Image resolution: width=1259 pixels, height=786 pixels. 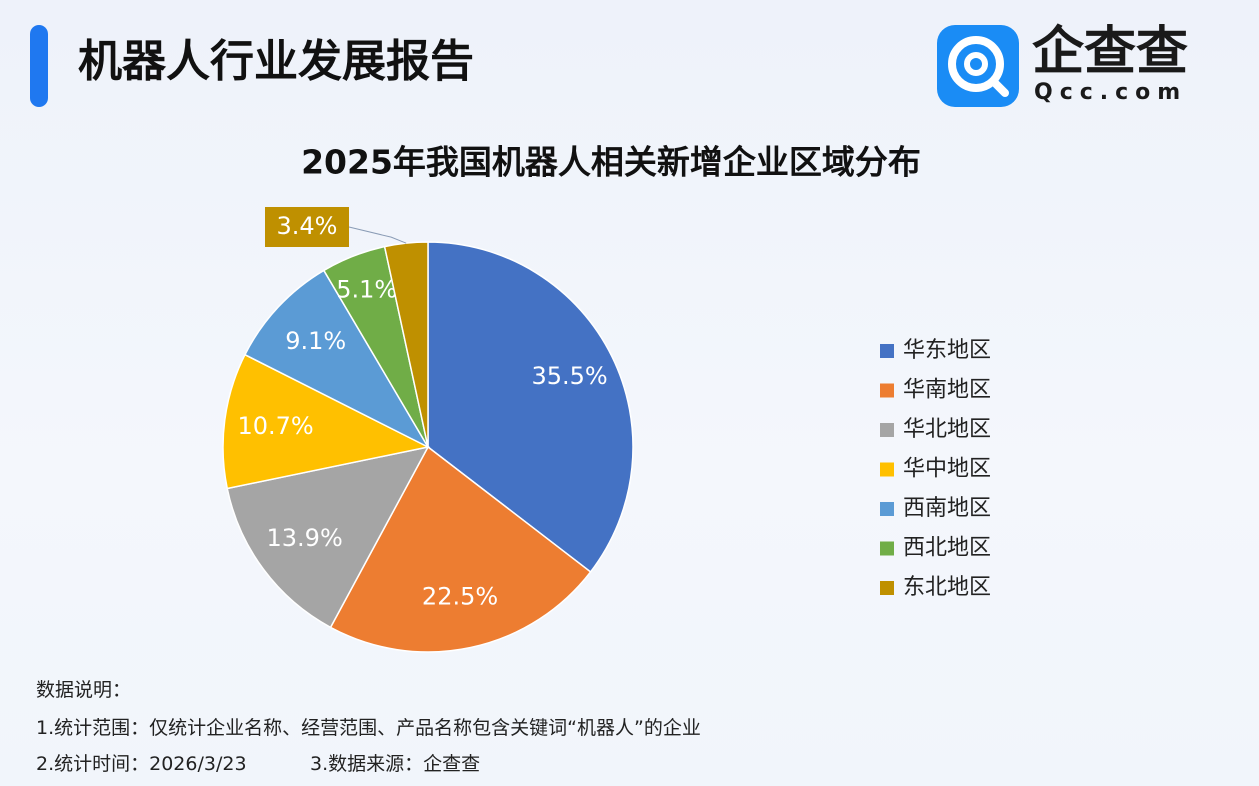 What do you see at coordinates (947, 429) in the screenshot?
I see `legend-label: 华北地区` at bounding box center [947, 429].